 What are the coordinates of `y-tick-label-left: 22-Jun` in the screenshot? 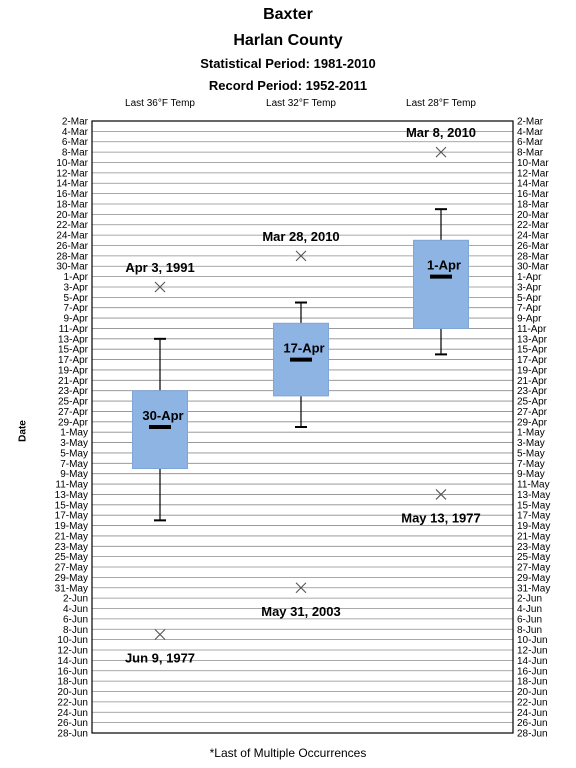 It's located at (72, 702).